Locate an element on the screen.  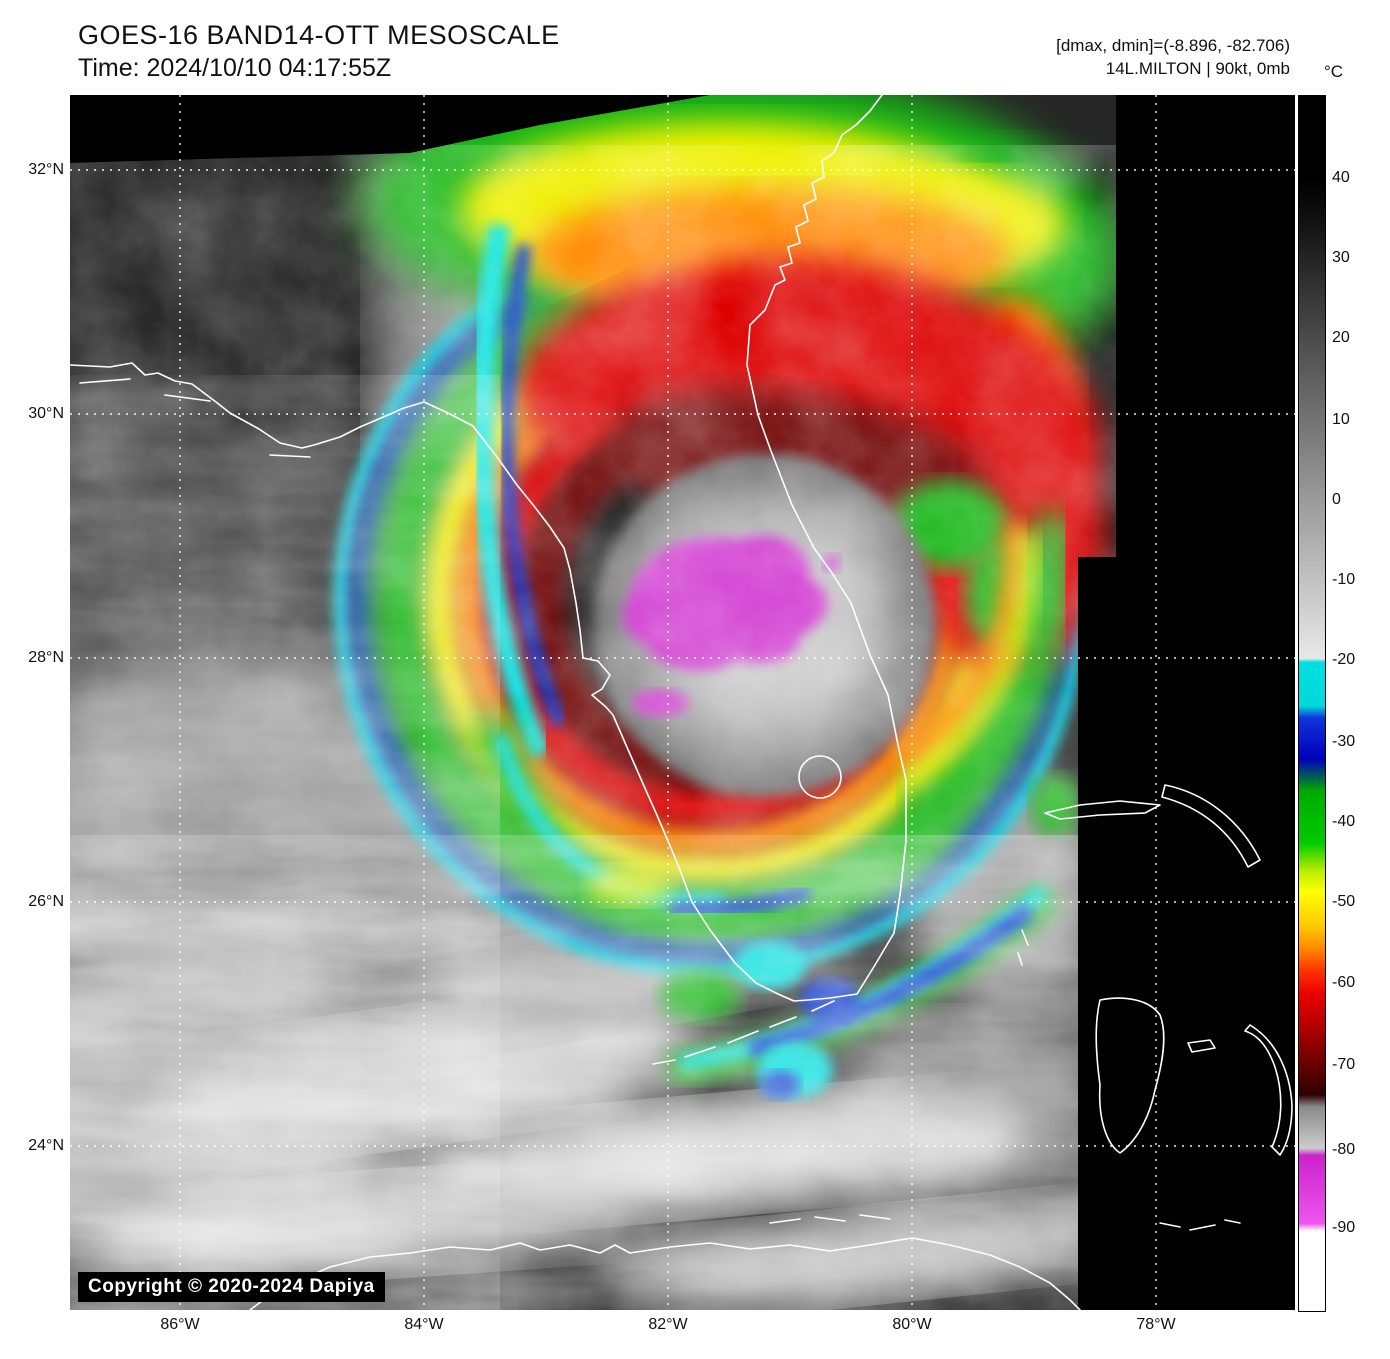
cbar-tick-0: 0 is located at coordinates (1336, 499).